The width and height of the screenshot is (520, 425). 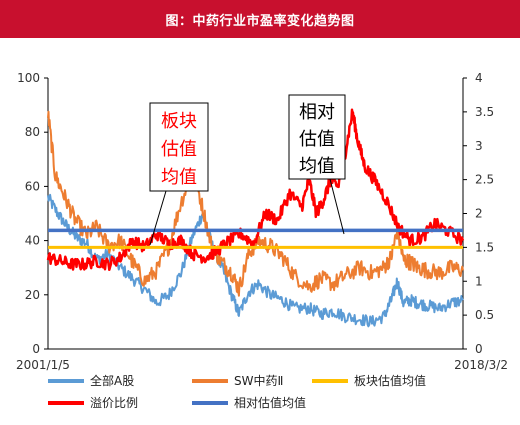 I want to click on left-tick-label: 60, so click(x=32, y=186).